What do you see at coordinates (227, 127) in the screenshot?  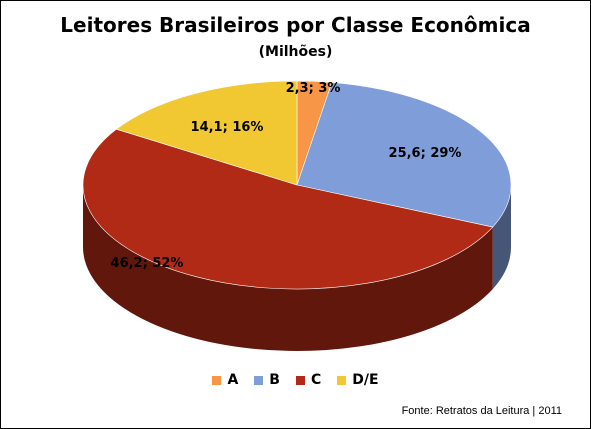 I see `data-label-de: 14,1; 16%` at bounding box center [227, 127].